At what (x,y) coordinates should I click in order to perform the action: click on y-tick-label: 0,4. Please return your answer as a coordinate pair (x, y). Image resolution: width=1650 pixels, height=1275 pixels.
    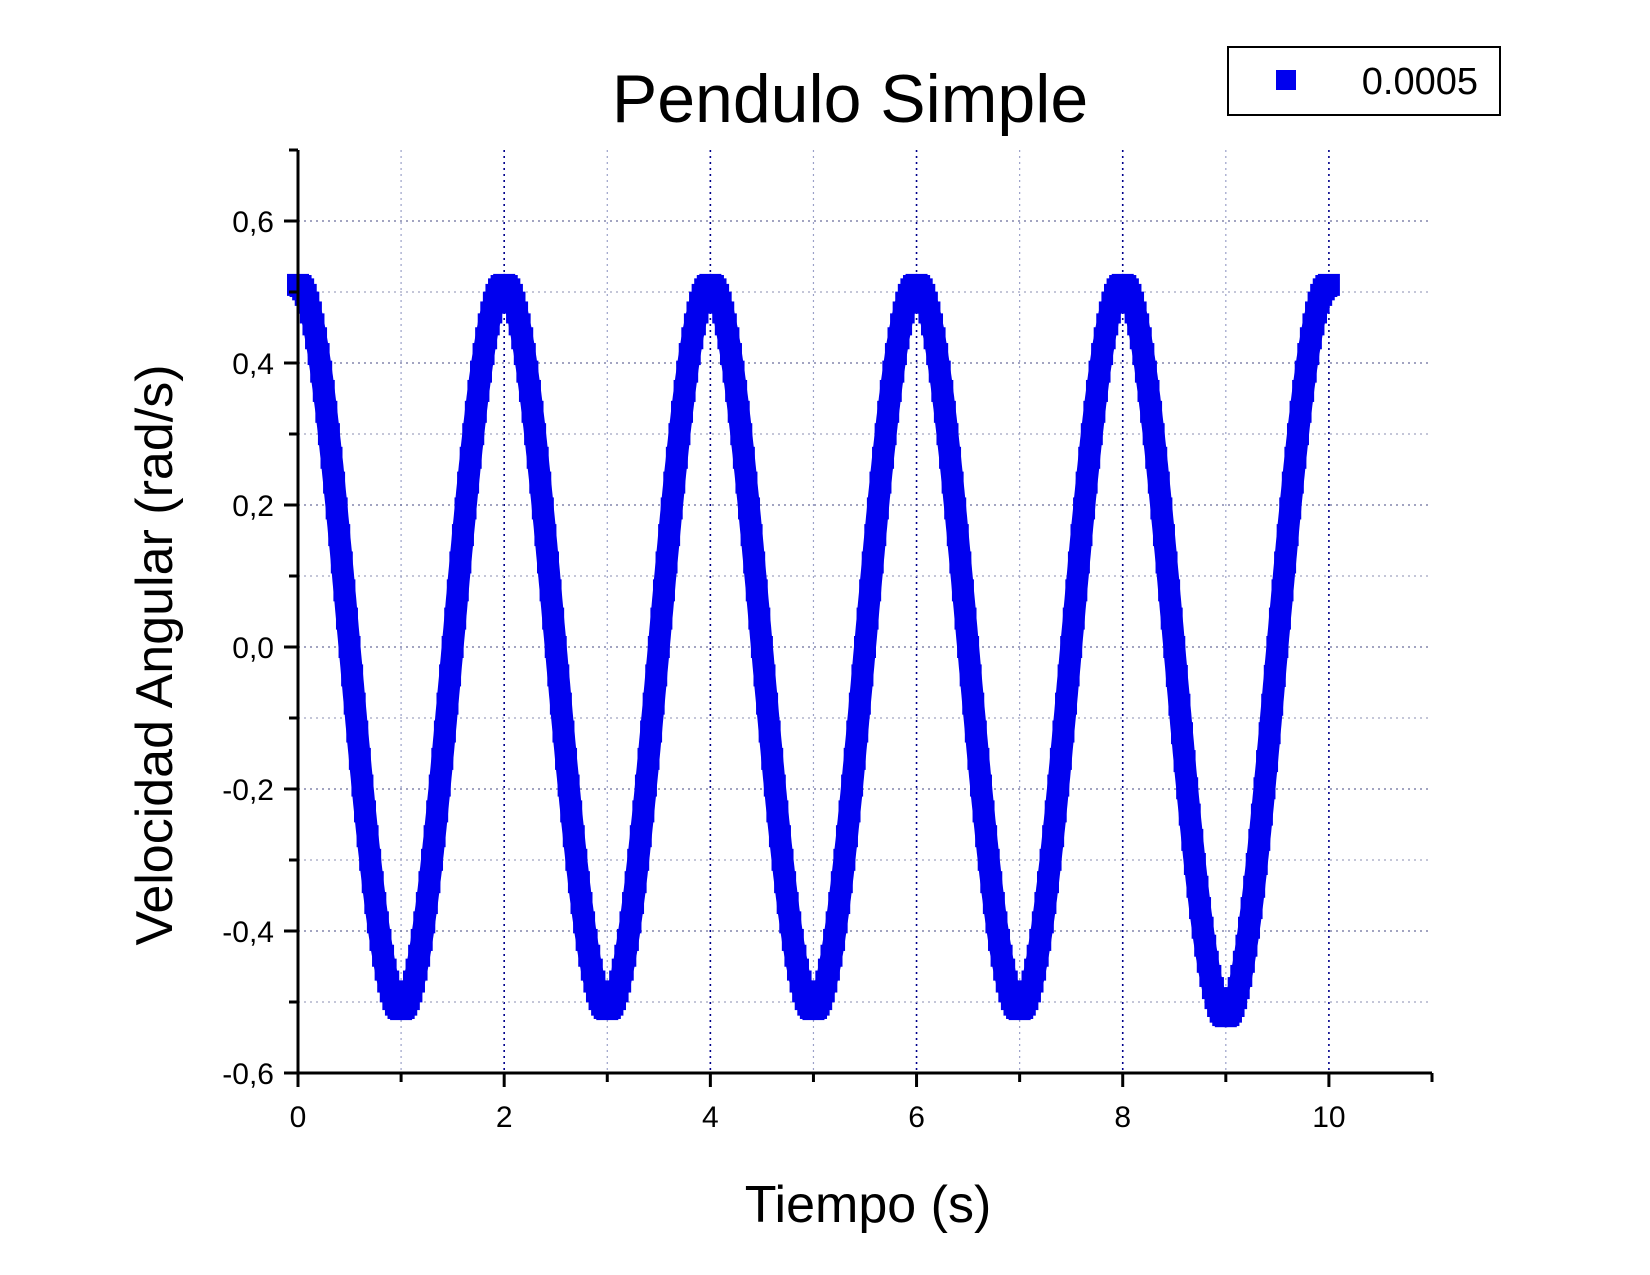
    Looking at the image, I should click on (253, 364).